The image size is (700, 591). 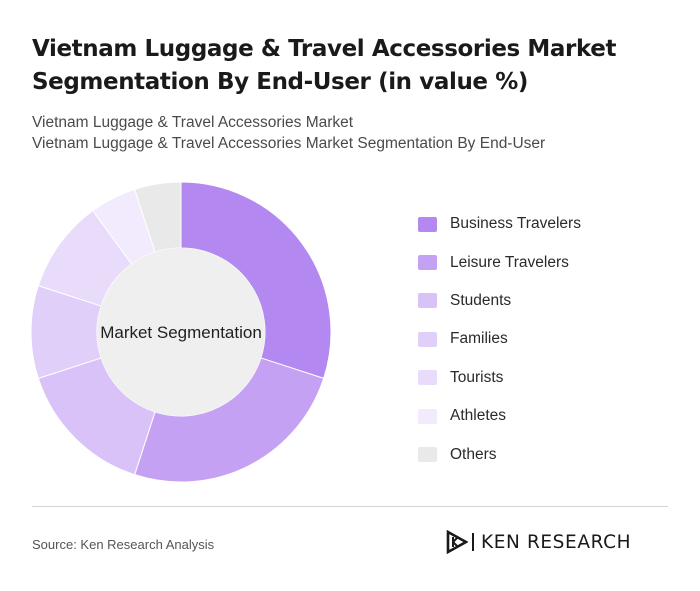 What do you see at coordinates (123, 544) in the screenshot?
I see `source-note: Source: Ken Research Analysis` at bounding box center [123, 544].